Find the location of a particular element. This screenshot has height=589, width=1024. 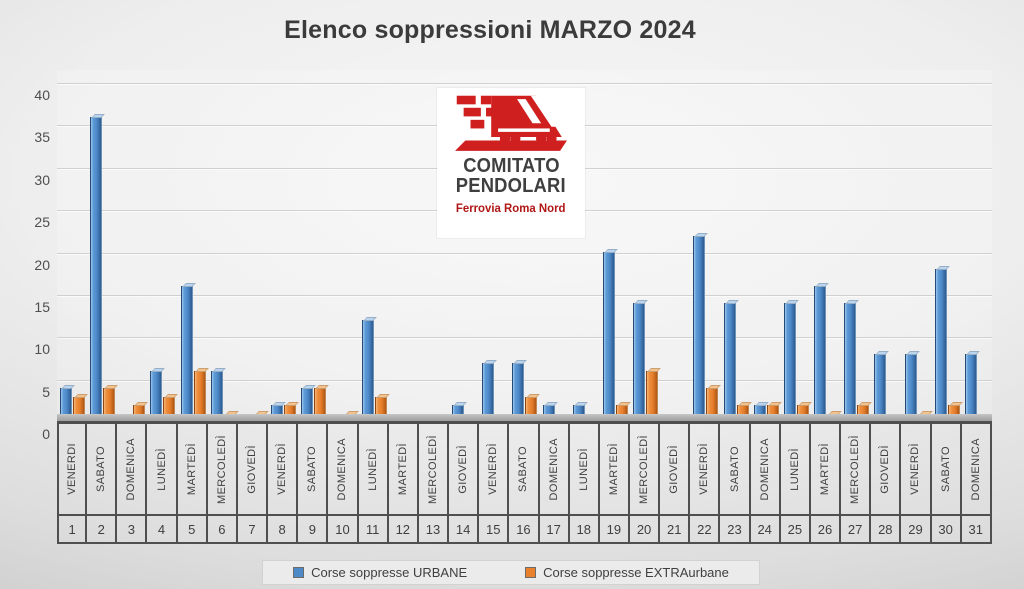

weekday-label-5: MARTEDÌ is located at coordinates (191, 469).